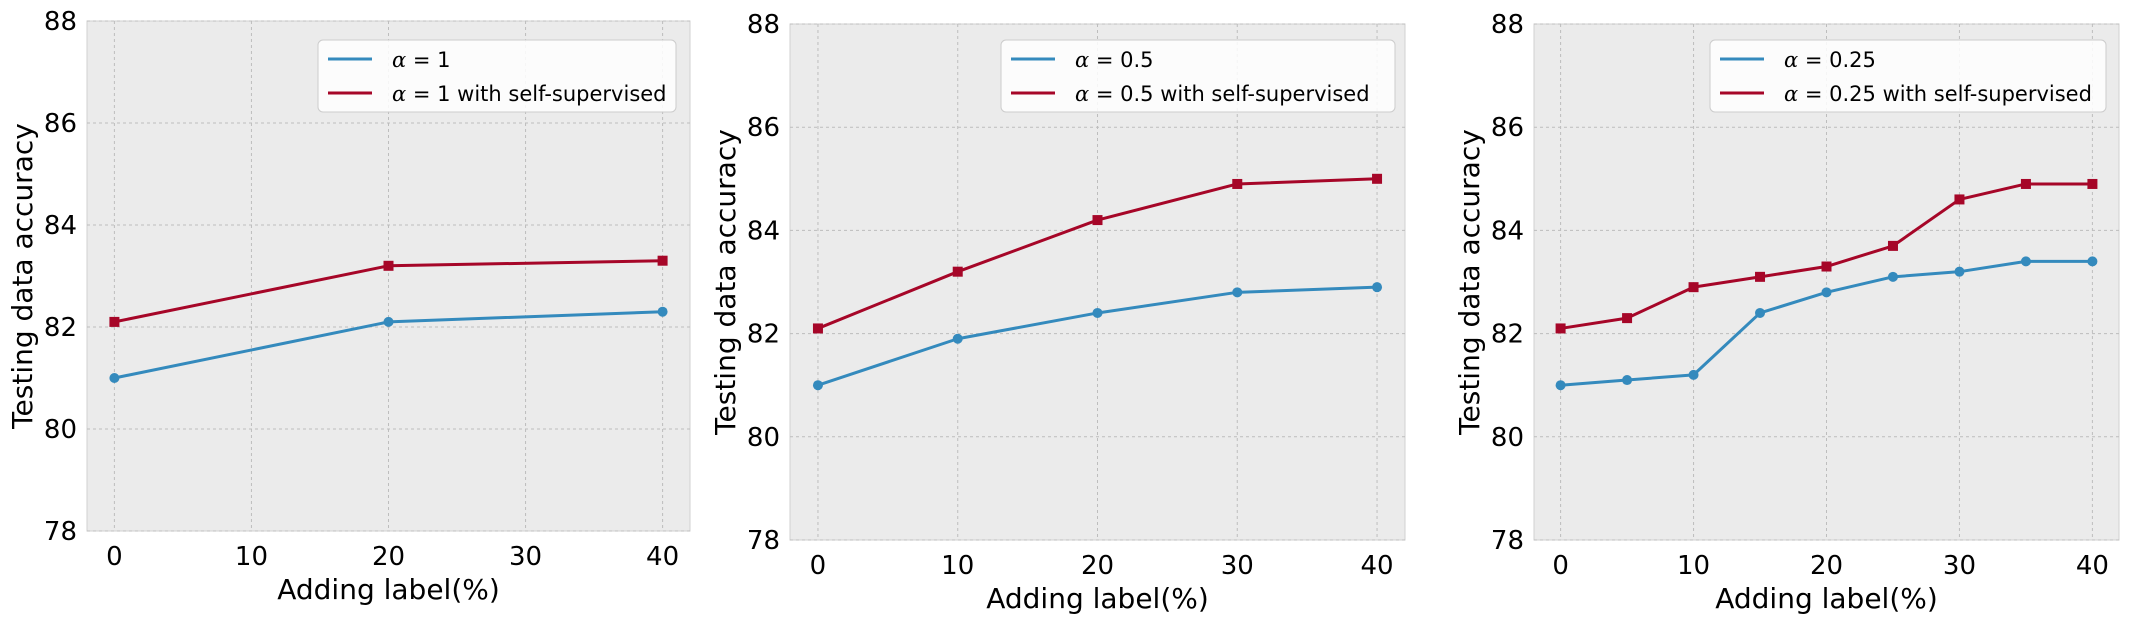 This screenshot has height=622, width=2133. I want to click on legend: α = 1 α = 1 with self-supervised, so click(497, 76).